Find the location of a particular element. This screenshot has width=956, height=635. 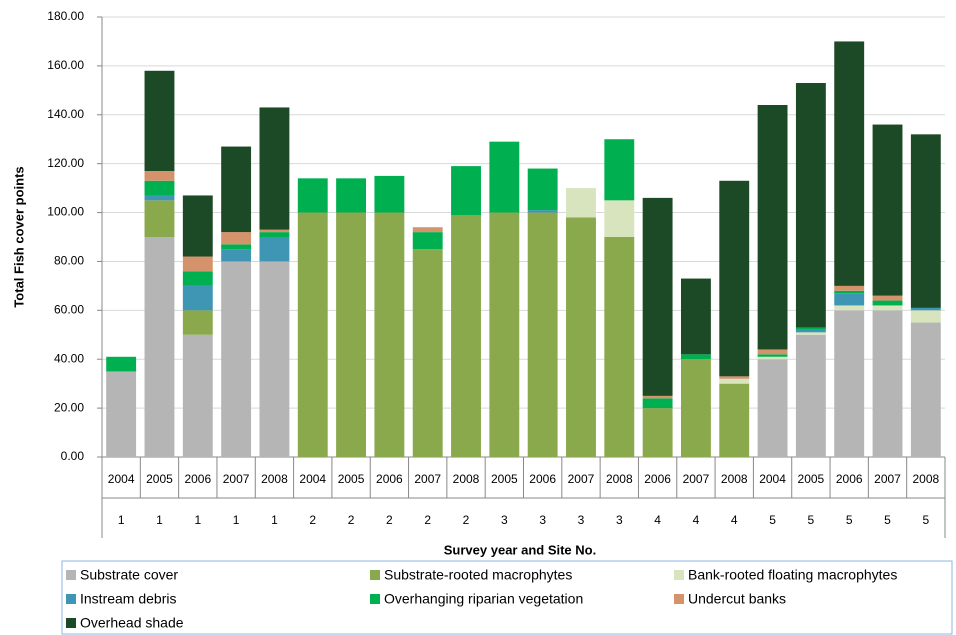

legend-label: Instream debris is located at coordinates (128, 599).